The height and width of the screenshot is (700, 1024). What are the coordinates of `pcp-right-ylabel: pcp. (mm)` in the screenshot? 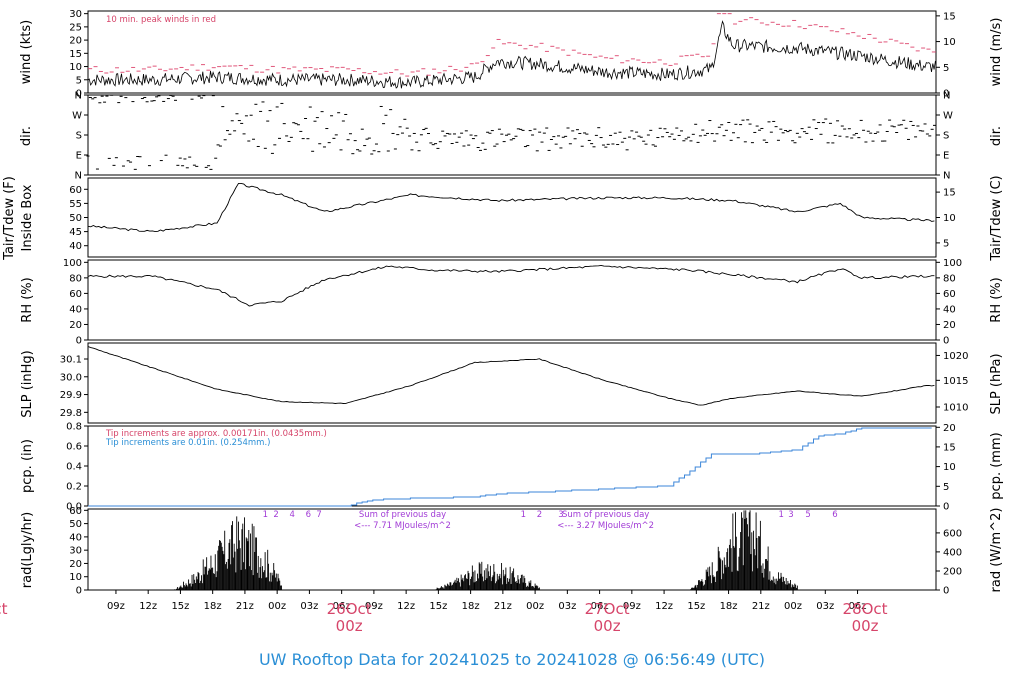 It's located at (996, 465).